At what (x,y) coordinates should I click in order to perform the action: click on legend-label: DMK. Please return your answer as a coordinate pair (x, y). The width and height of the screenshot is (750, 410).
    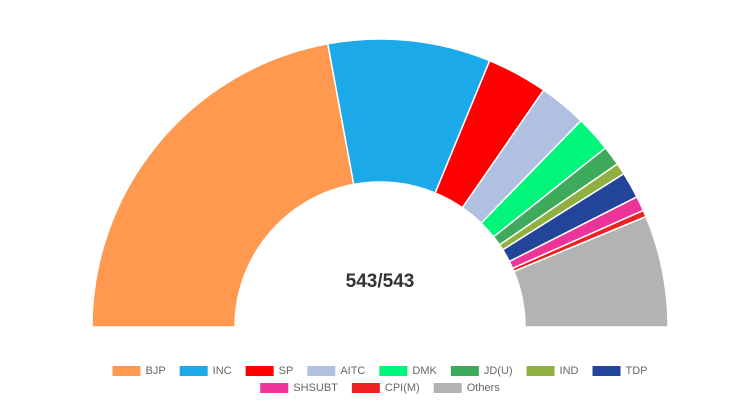
    Looking at the image, I should click on (424, 371).